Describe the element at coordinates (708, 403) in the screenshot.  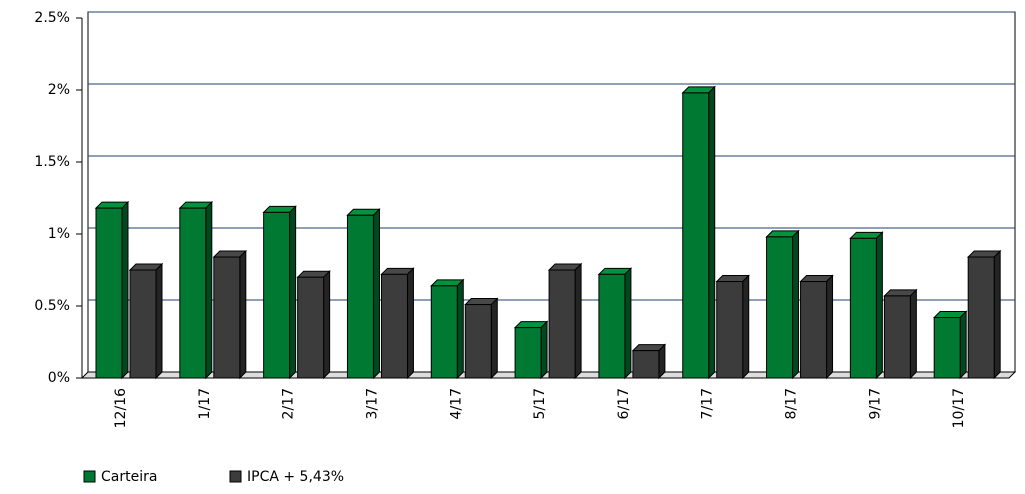
I see `x-tick-label: 7/17` at that location.